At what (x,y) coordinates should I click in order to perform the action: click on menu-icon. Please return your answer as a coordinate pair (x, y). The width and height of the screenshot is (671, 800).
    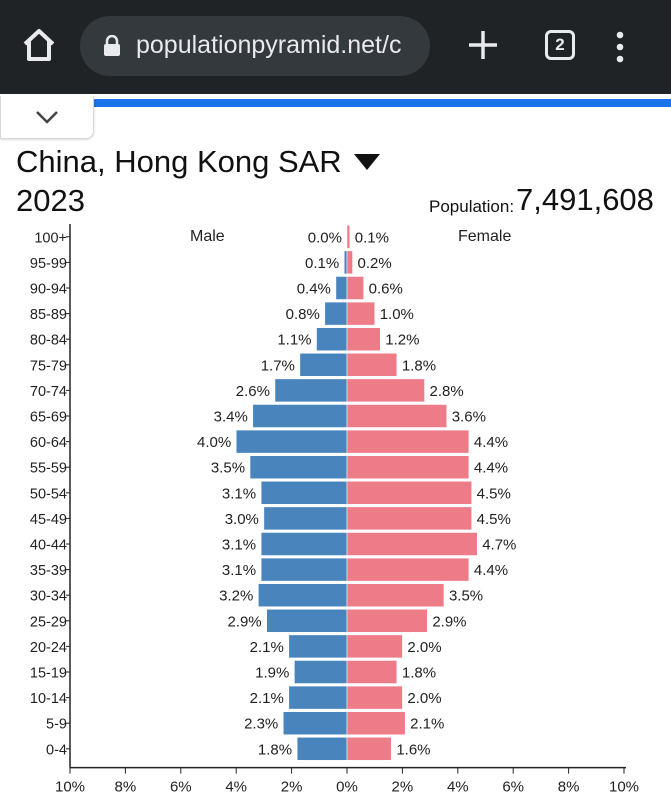
    Looking at the image, I should click on (620, 47).